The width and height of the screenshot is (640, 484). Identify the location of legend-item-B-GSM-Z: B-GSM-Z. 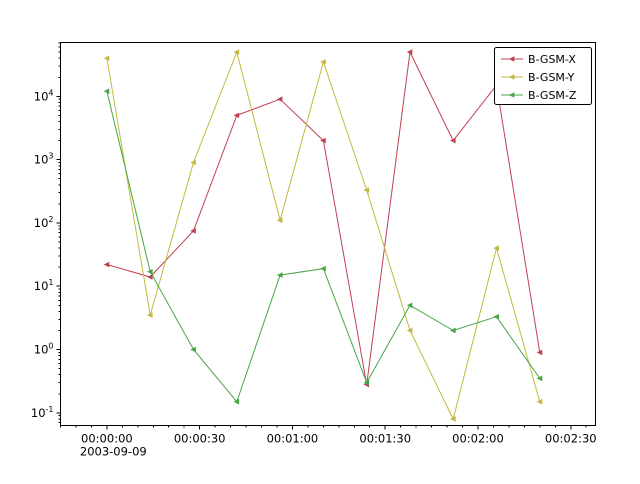
(539, 95).